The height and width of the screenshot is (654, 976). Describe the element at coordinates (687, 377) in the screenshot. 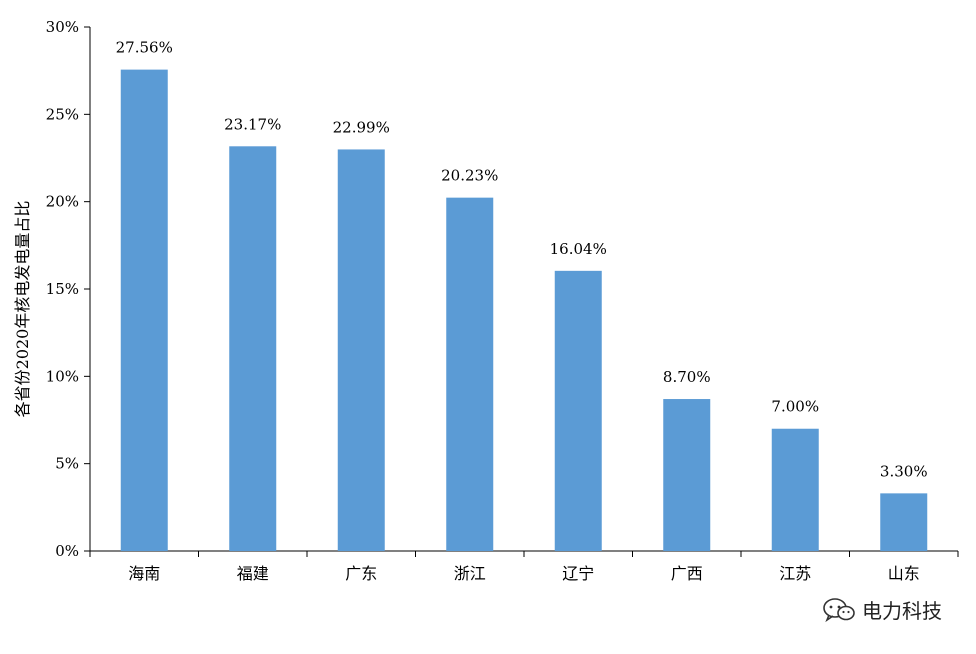

I see `data-label: 8.70%` at that location.